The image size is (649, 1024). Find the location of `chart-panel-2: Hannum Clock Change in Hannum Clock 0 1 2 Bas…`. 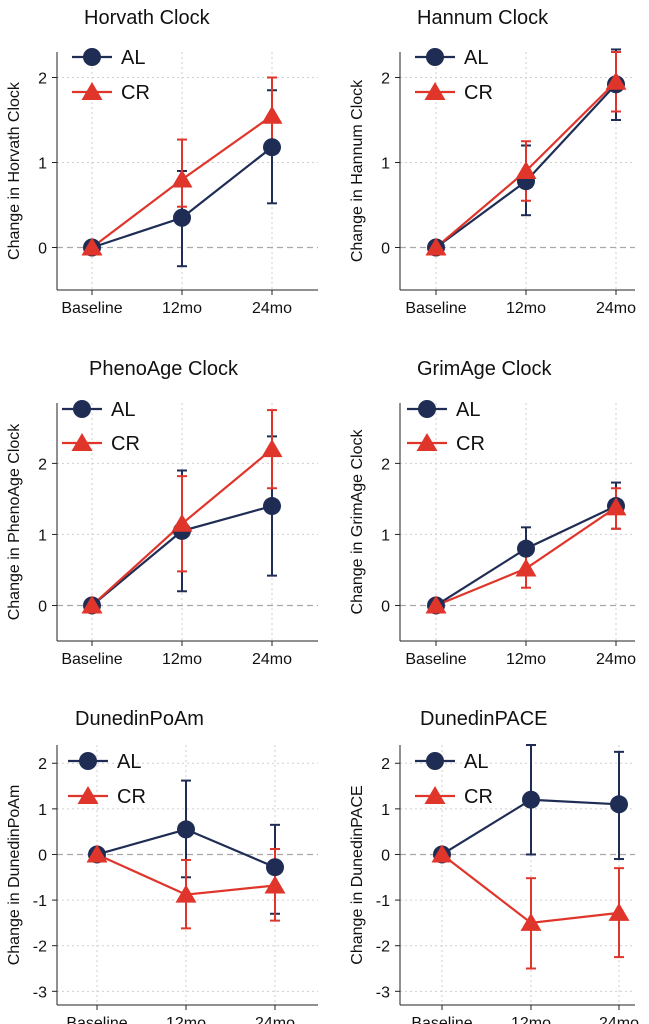

chart-panel-2: Hannum Clock Change in Hannum Clock 0 1 2 Bas… is located at coordinates (492, 162).